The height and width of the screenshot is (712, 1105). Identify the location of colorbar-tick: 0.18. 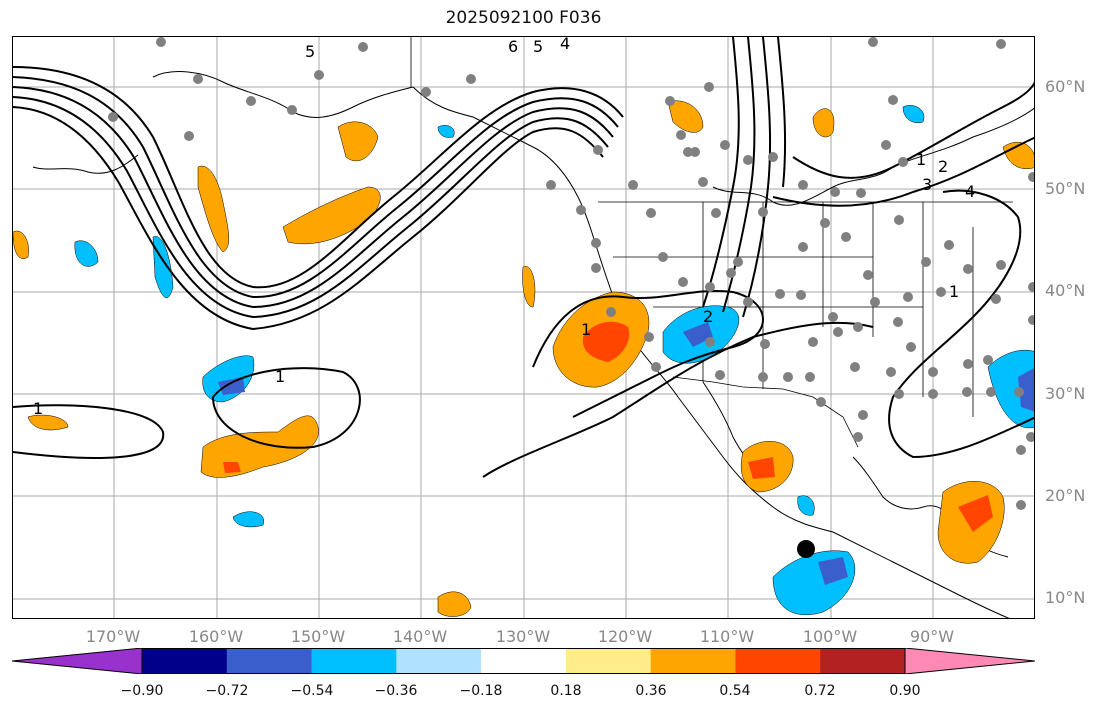
(566, 691).